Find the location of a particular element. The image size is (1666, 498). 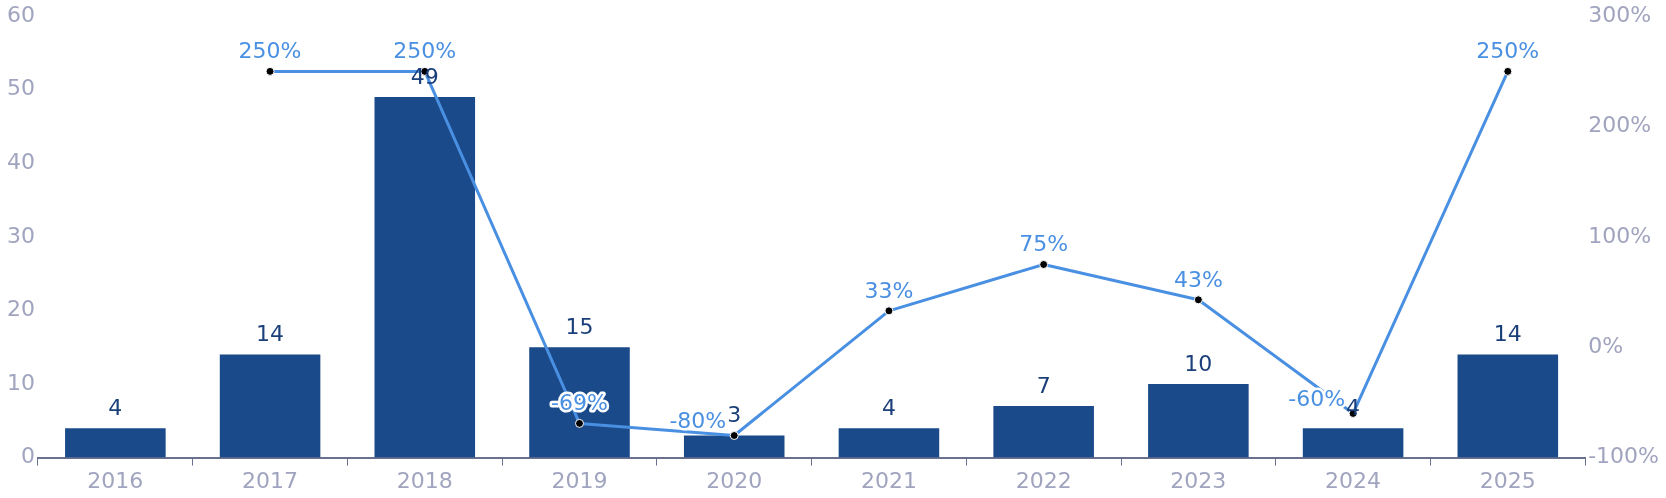

y2-tick-label: 200% is located at coordinates (1620, 125).